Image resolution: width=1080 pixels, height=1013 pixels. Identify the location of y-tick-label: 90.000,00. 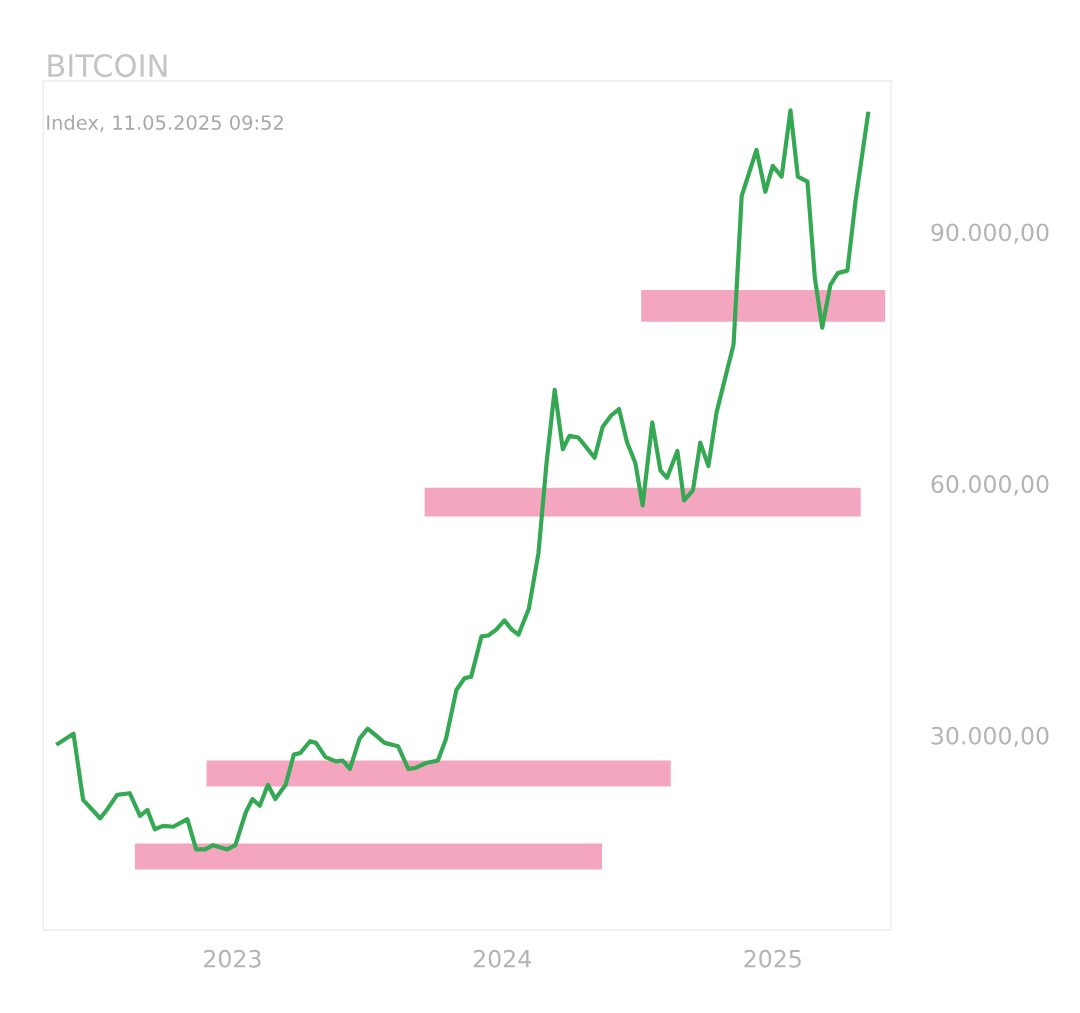
(990, 233).